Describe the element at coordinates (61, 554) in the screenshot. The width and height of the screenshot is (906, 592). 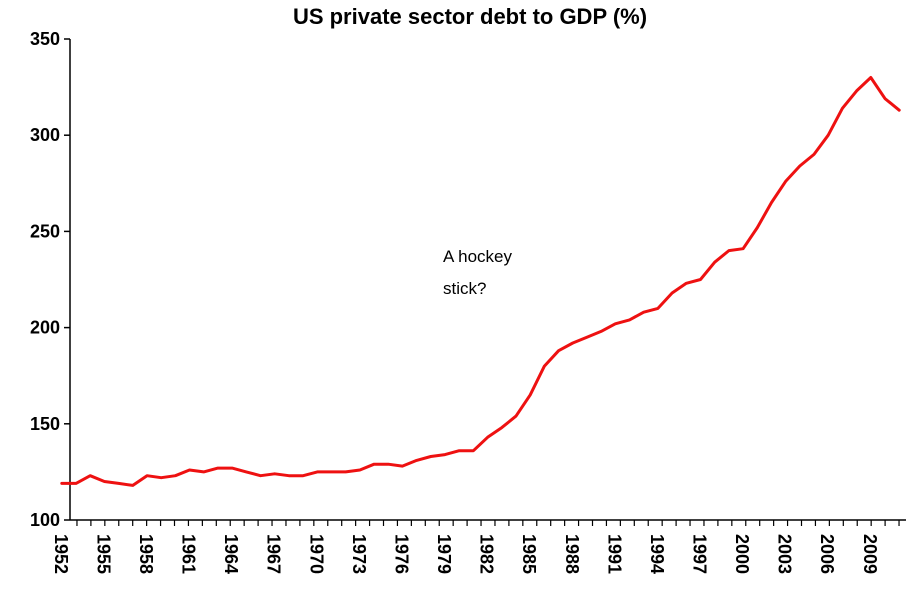
I see `x-tick-label: 1952` at that location.